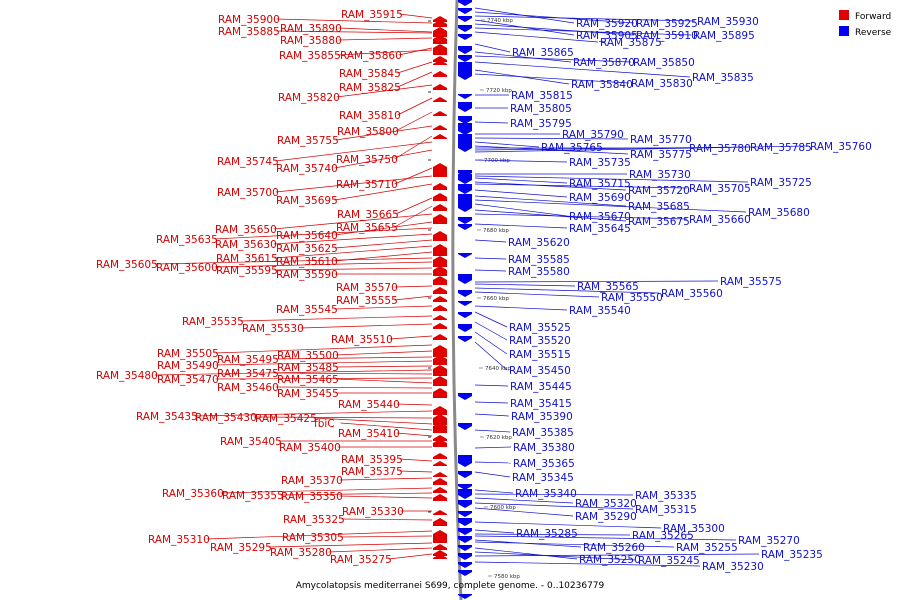 The width and height of the screenshot is (900, 600). Describe the element at coordinates (307, 169) in the screenshot. I see `forward-gene-label: RAM_35740` at that location.